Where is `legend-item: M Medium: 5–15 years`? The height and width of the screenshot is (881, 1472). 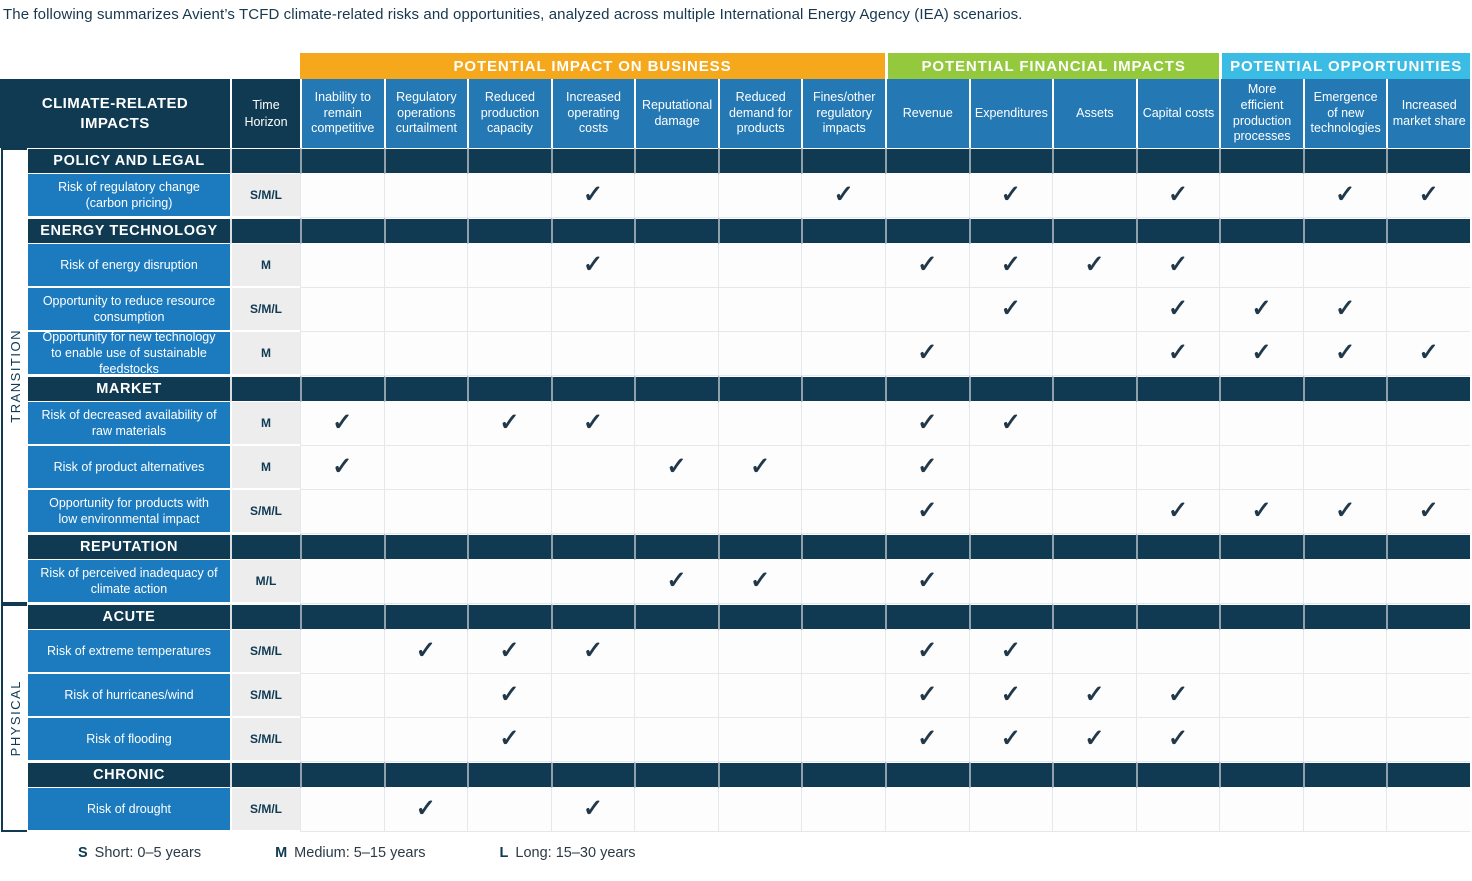 legend-item: M Medium: 5–15 years is located at coordinates (350, 853).